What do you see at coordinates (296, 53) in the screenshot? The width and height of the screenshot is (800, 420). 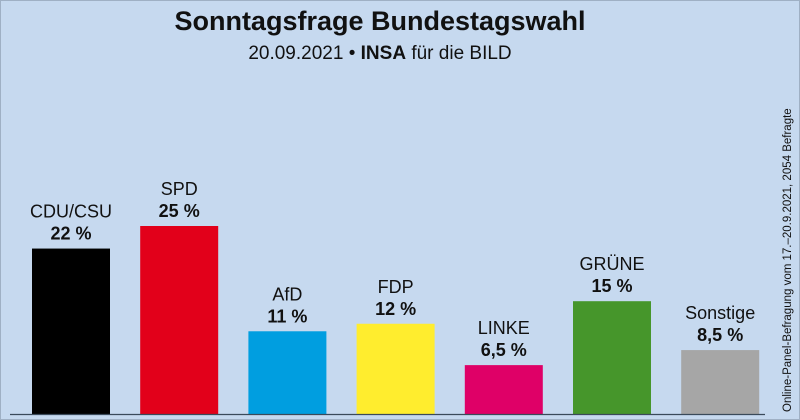 I see `poll-date: 20.09.2021` at bounding box center [296, 53].